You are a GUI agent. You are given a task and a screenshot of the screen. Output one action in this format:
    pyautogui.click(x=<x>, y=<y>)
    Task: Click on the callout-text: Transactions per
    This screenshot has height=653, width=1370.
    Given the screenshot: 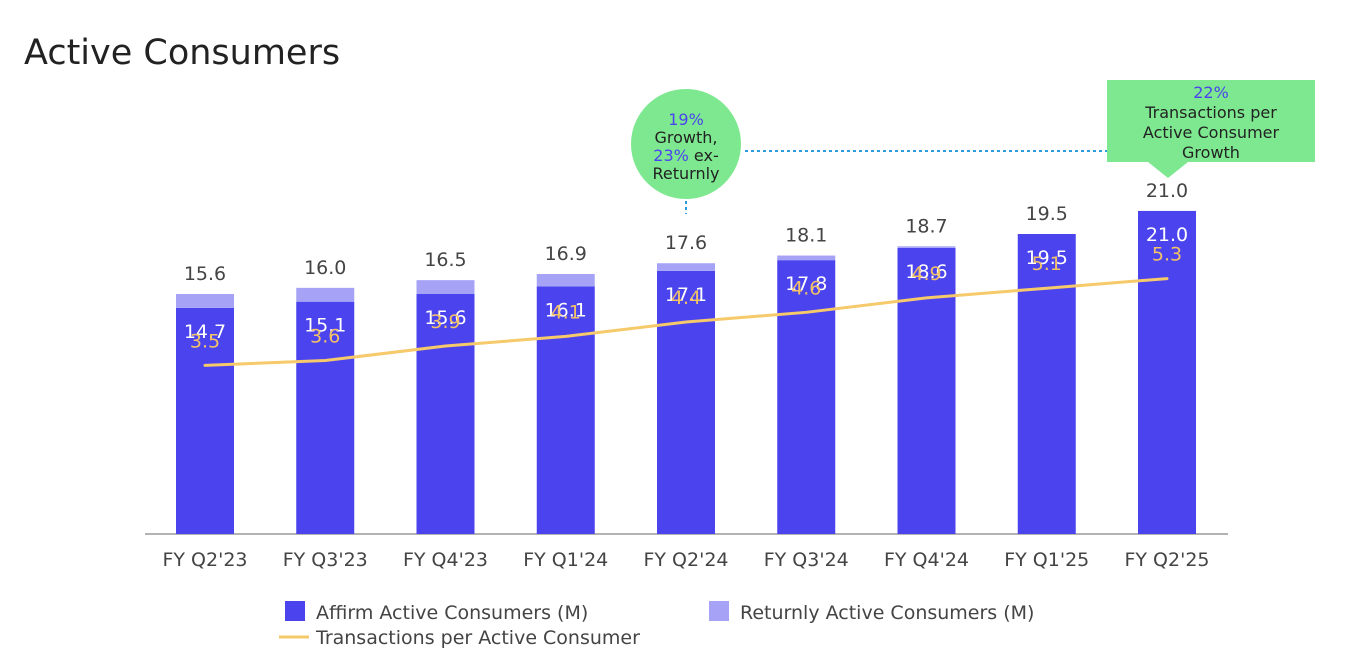 What is the action you would take?
    pyautogui.click(x=1210, y=112)
    